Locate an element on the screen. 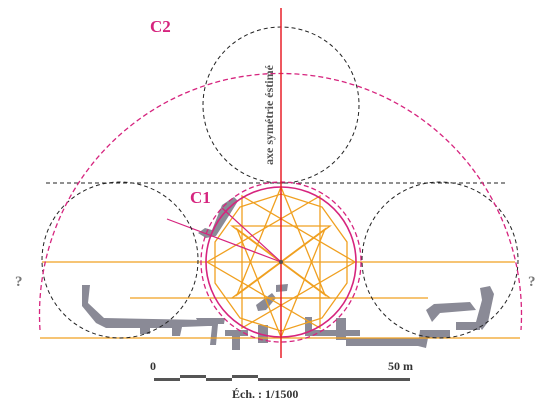 The width and height of the screenshot is (548, 416). centre-point is located at coordinates (281, 262).